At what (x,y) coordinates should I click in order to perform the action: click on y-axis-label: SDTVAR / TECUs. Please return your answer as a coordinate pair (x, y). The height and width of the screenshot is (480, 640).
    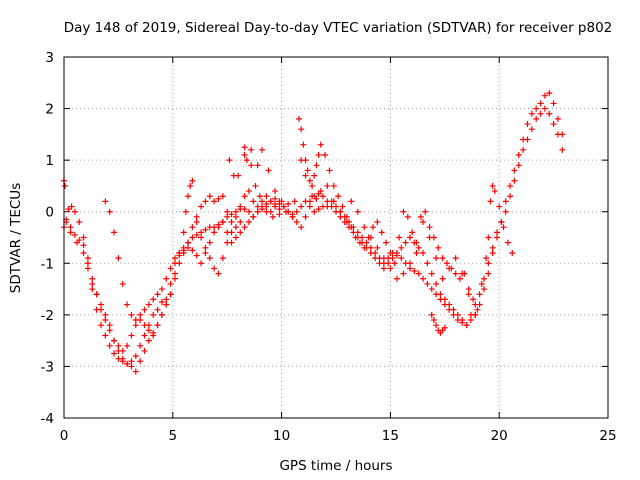
    Looking at the image, I should click on (16, 238).